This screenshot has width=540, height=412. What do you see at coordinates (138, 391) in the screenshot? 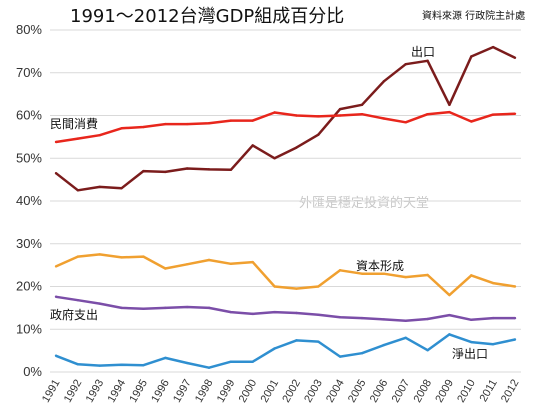
I see `x-tick-label: 1995` at bounding box center [138, 391].